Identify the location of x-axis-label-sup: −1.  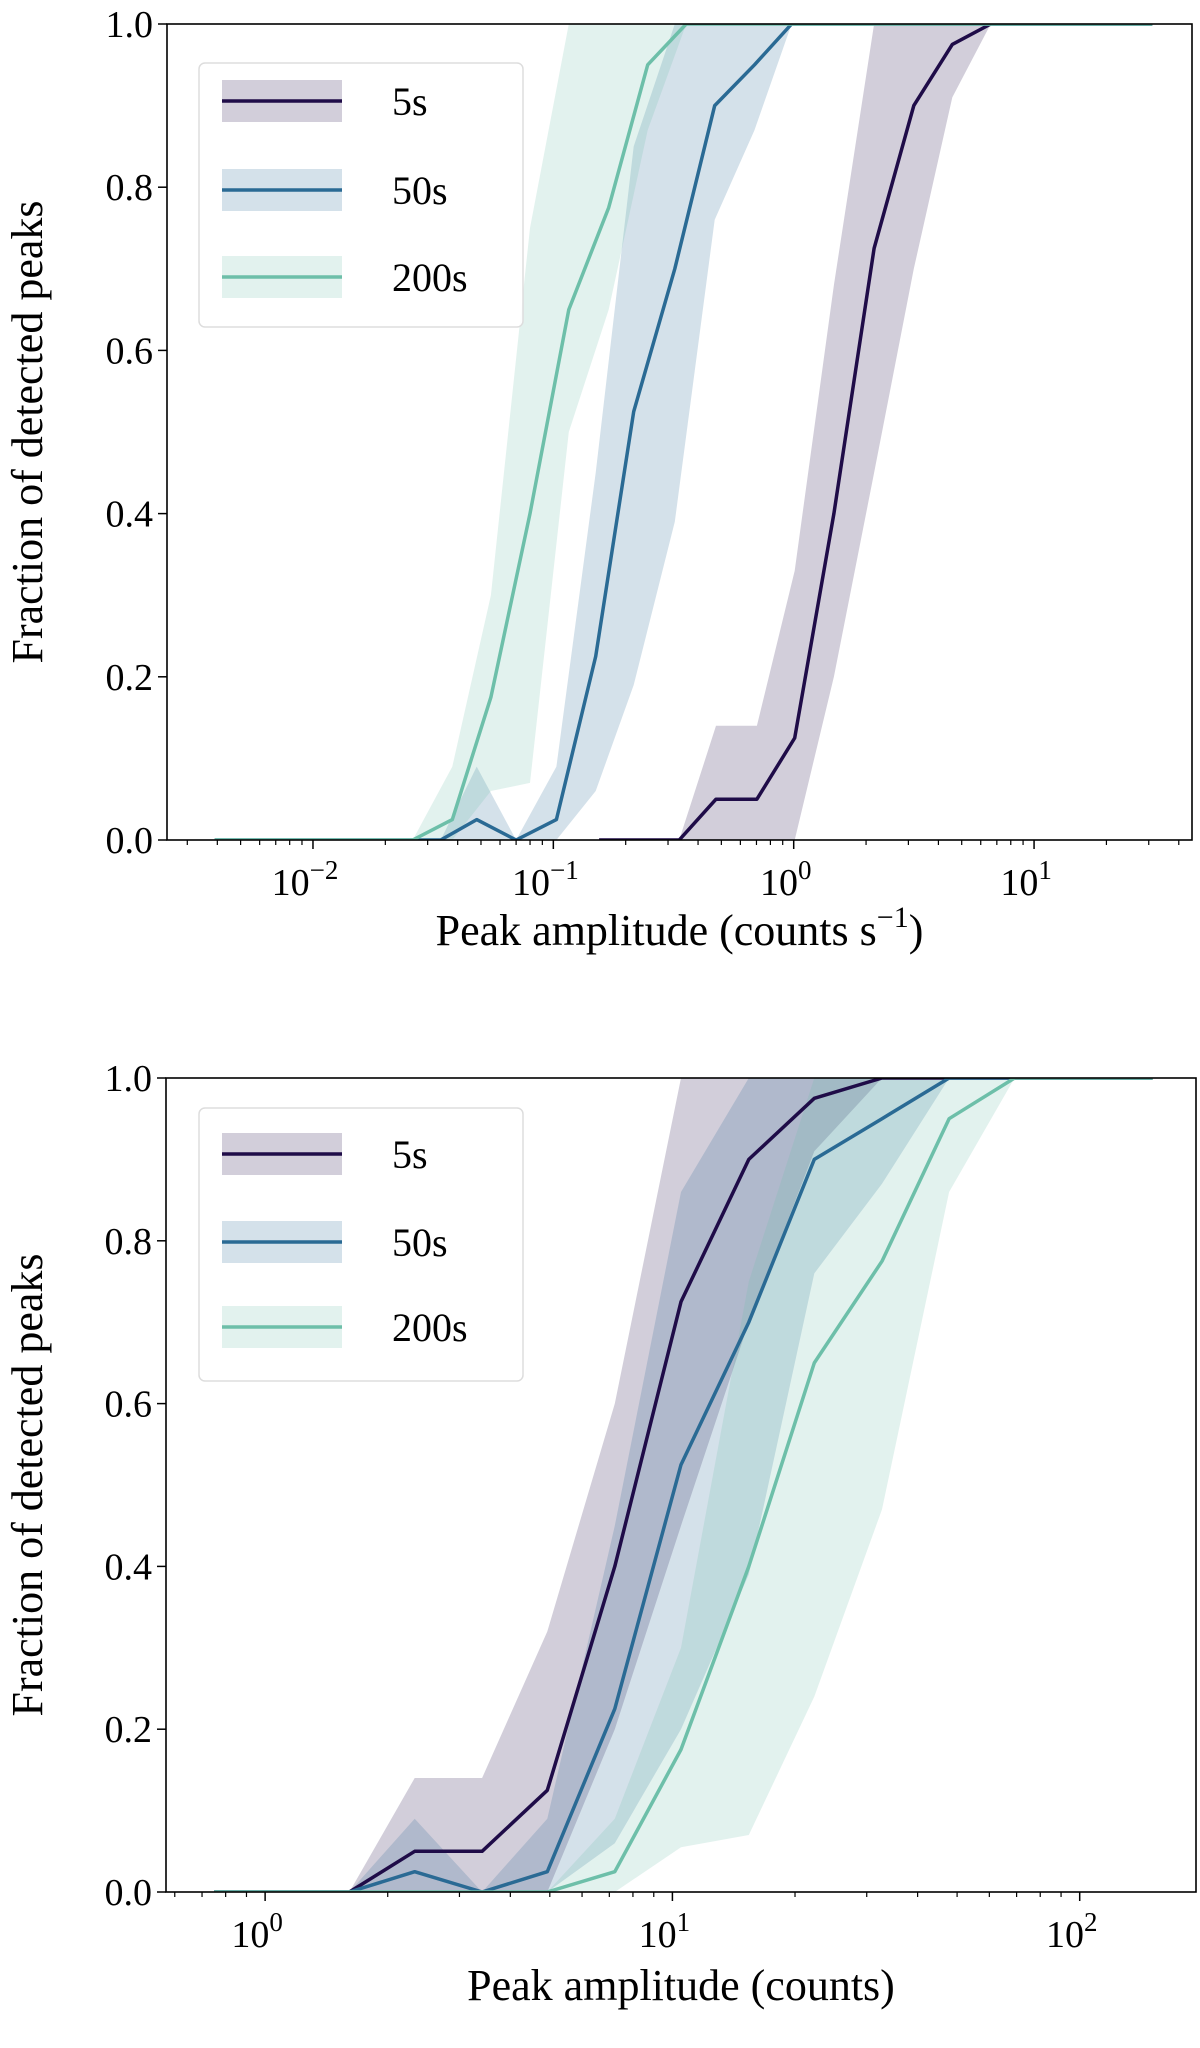
(893, 917).